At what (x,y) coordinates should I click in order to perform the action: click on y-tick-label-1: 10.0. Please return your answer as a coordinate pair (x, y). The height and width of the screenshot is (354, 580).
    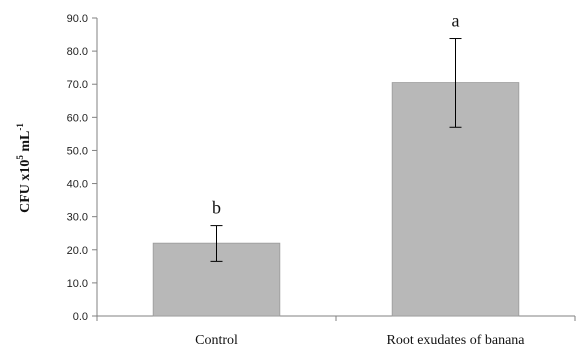
    Looking at the image, I should click on (77, 284).